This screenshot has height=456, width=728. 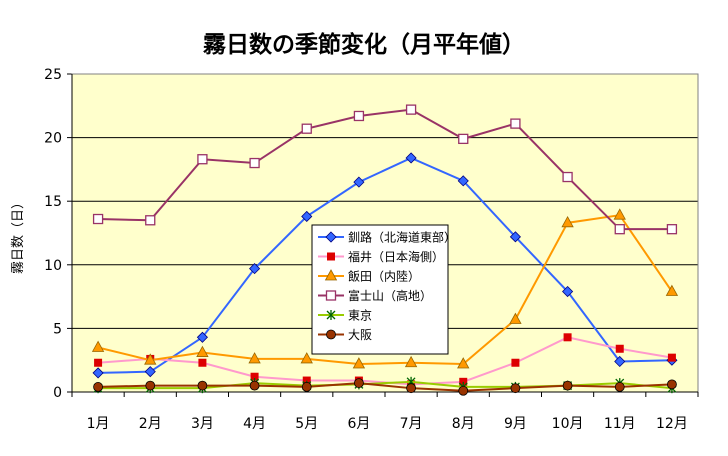 I want to click on legend-item: 大阪, so click(x=345, y=335).